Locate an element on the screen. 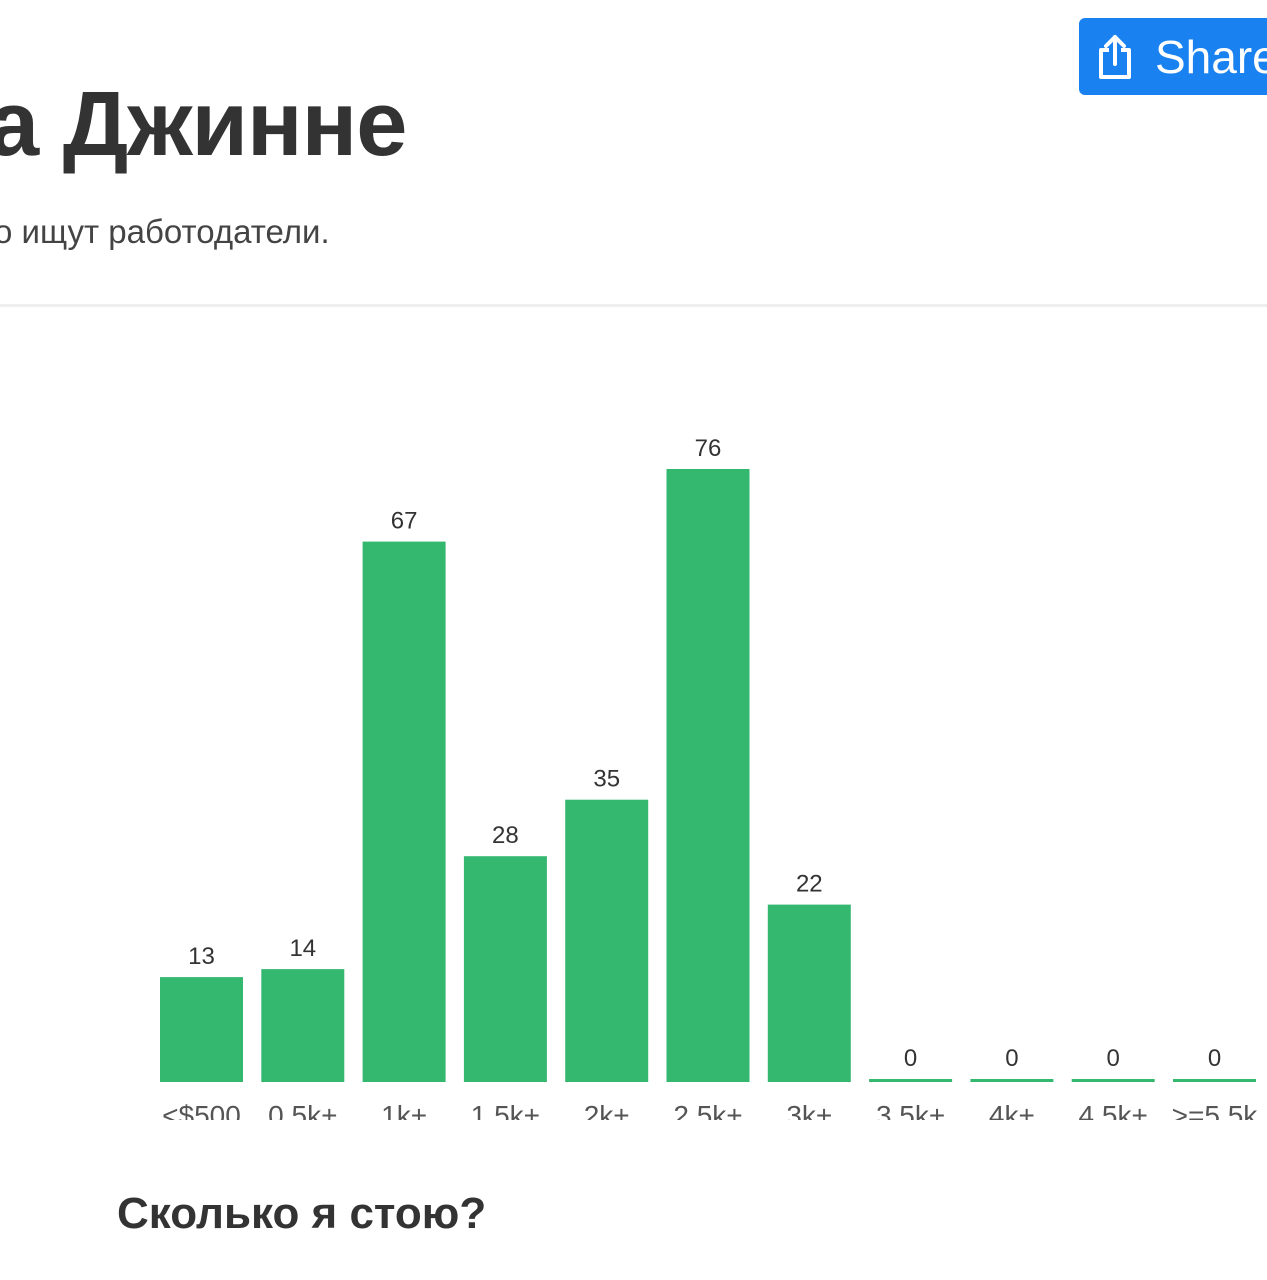 Image resolution: width=1267 pixels, height=1280 pixels. page-title: а Джинне is located at coordinates (203, 124).